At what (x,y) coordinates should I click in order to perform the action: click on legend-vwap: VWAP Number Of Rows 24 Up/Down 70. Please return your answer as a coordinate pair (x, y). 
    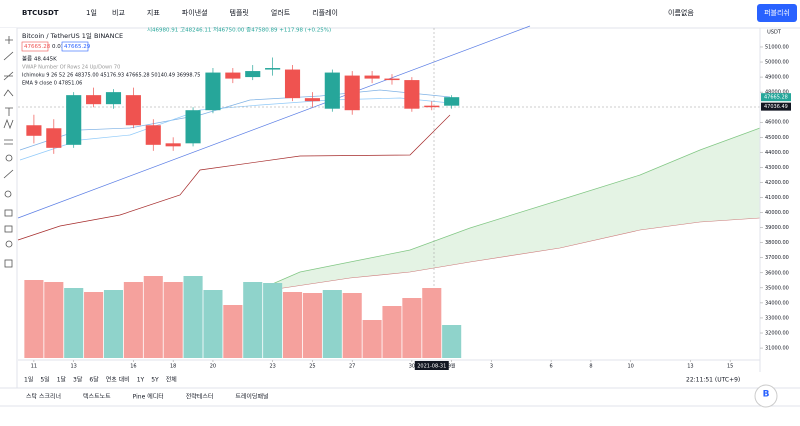
    Looking at the image, I should click on (71, 68).